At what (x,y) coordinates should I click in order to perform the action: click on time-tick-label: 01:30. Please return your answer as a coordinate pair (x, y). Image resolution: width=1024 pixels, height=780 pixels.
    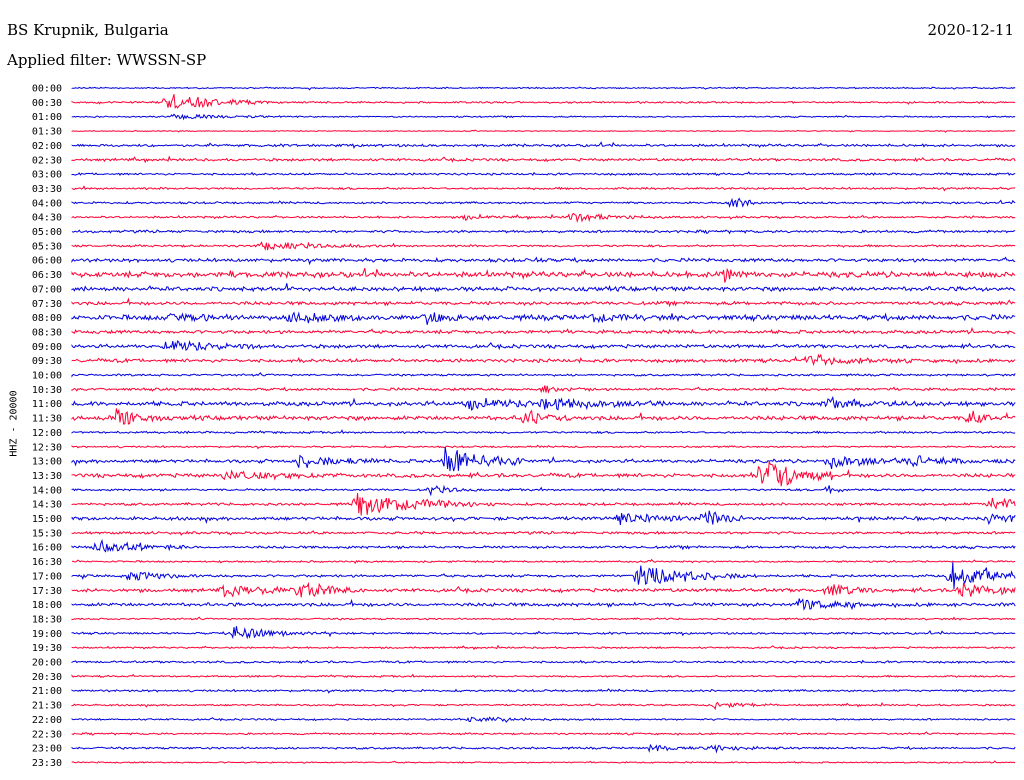
    Looking at the image, I should click on (47, 132).